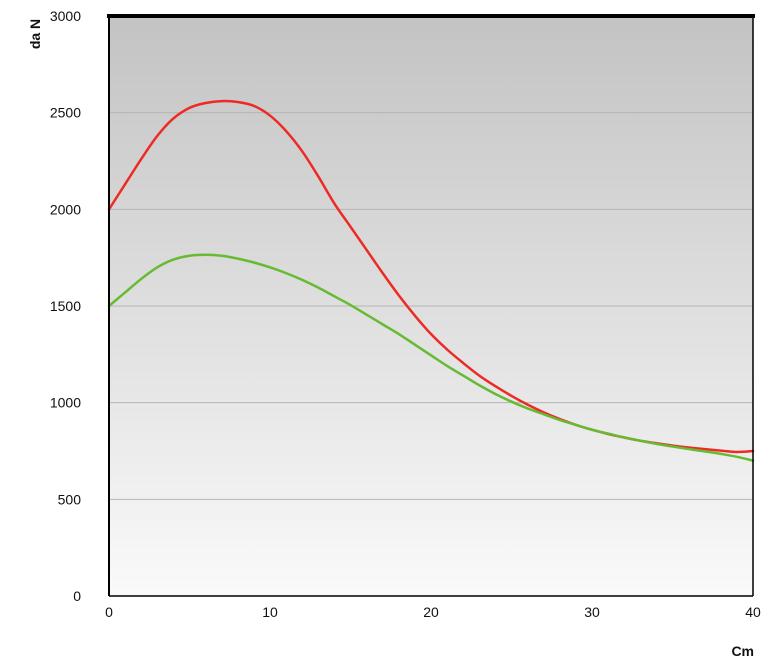  What do you see at coordinates (592, 612) in the screenshot?
I see `x-tick-label-30: 30` at bounding box center [592, 612].